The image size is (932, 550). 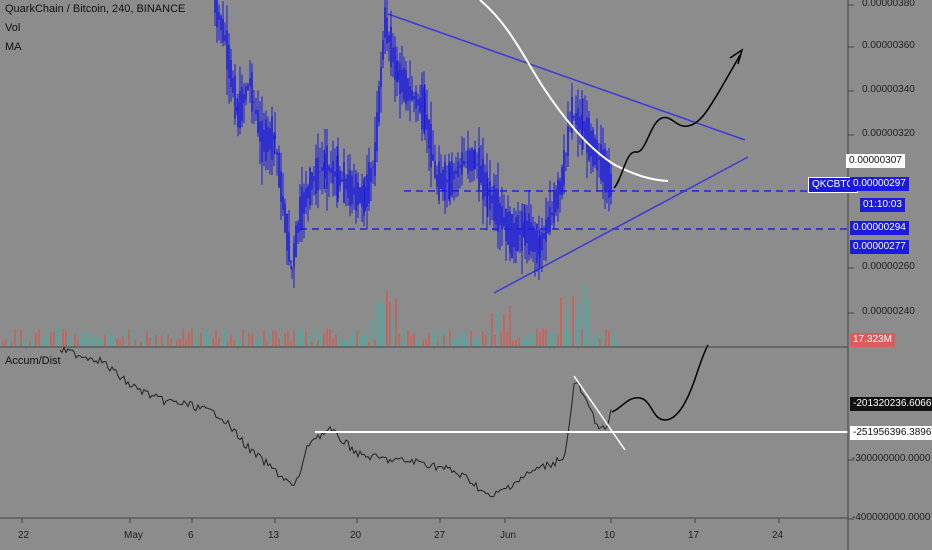 What do you see at coordinates (872, 340) in the screenshot?
I see `volume-tag: 17.323M` at bounding box center [872, 340].